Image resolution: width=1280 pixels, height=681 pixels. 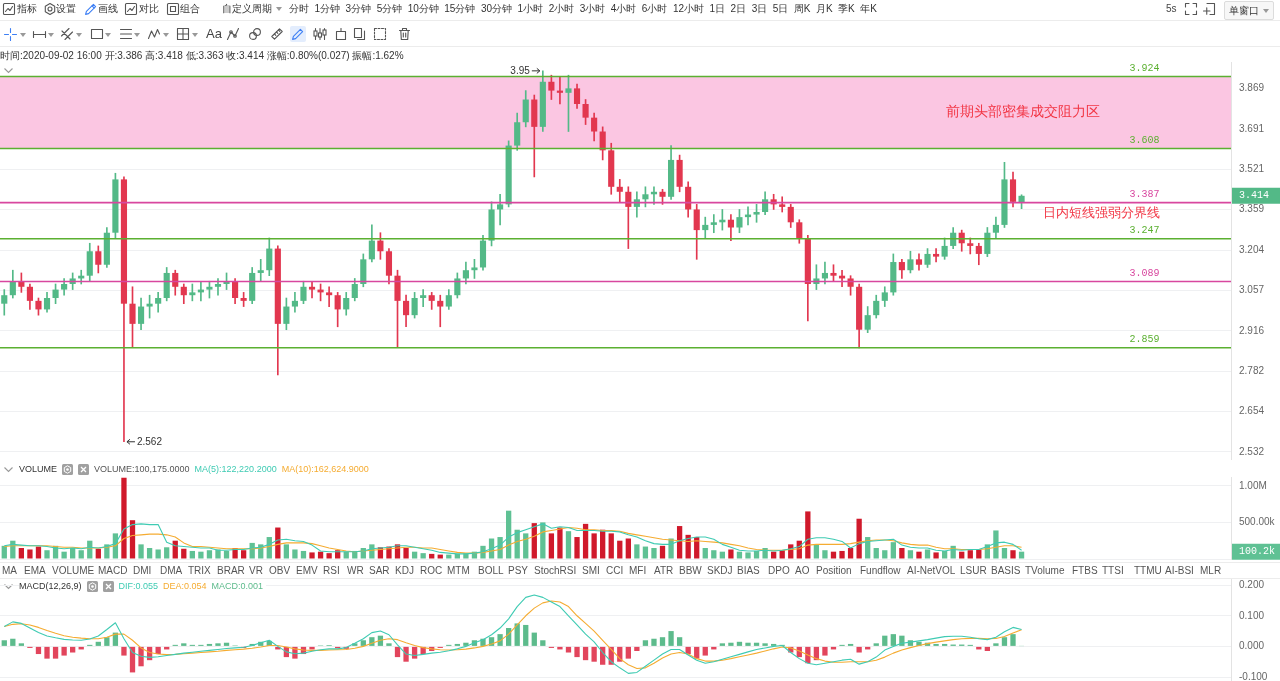 I want to click on annotation: 日内短线强弱分界线, so click(x=1101, y=212).